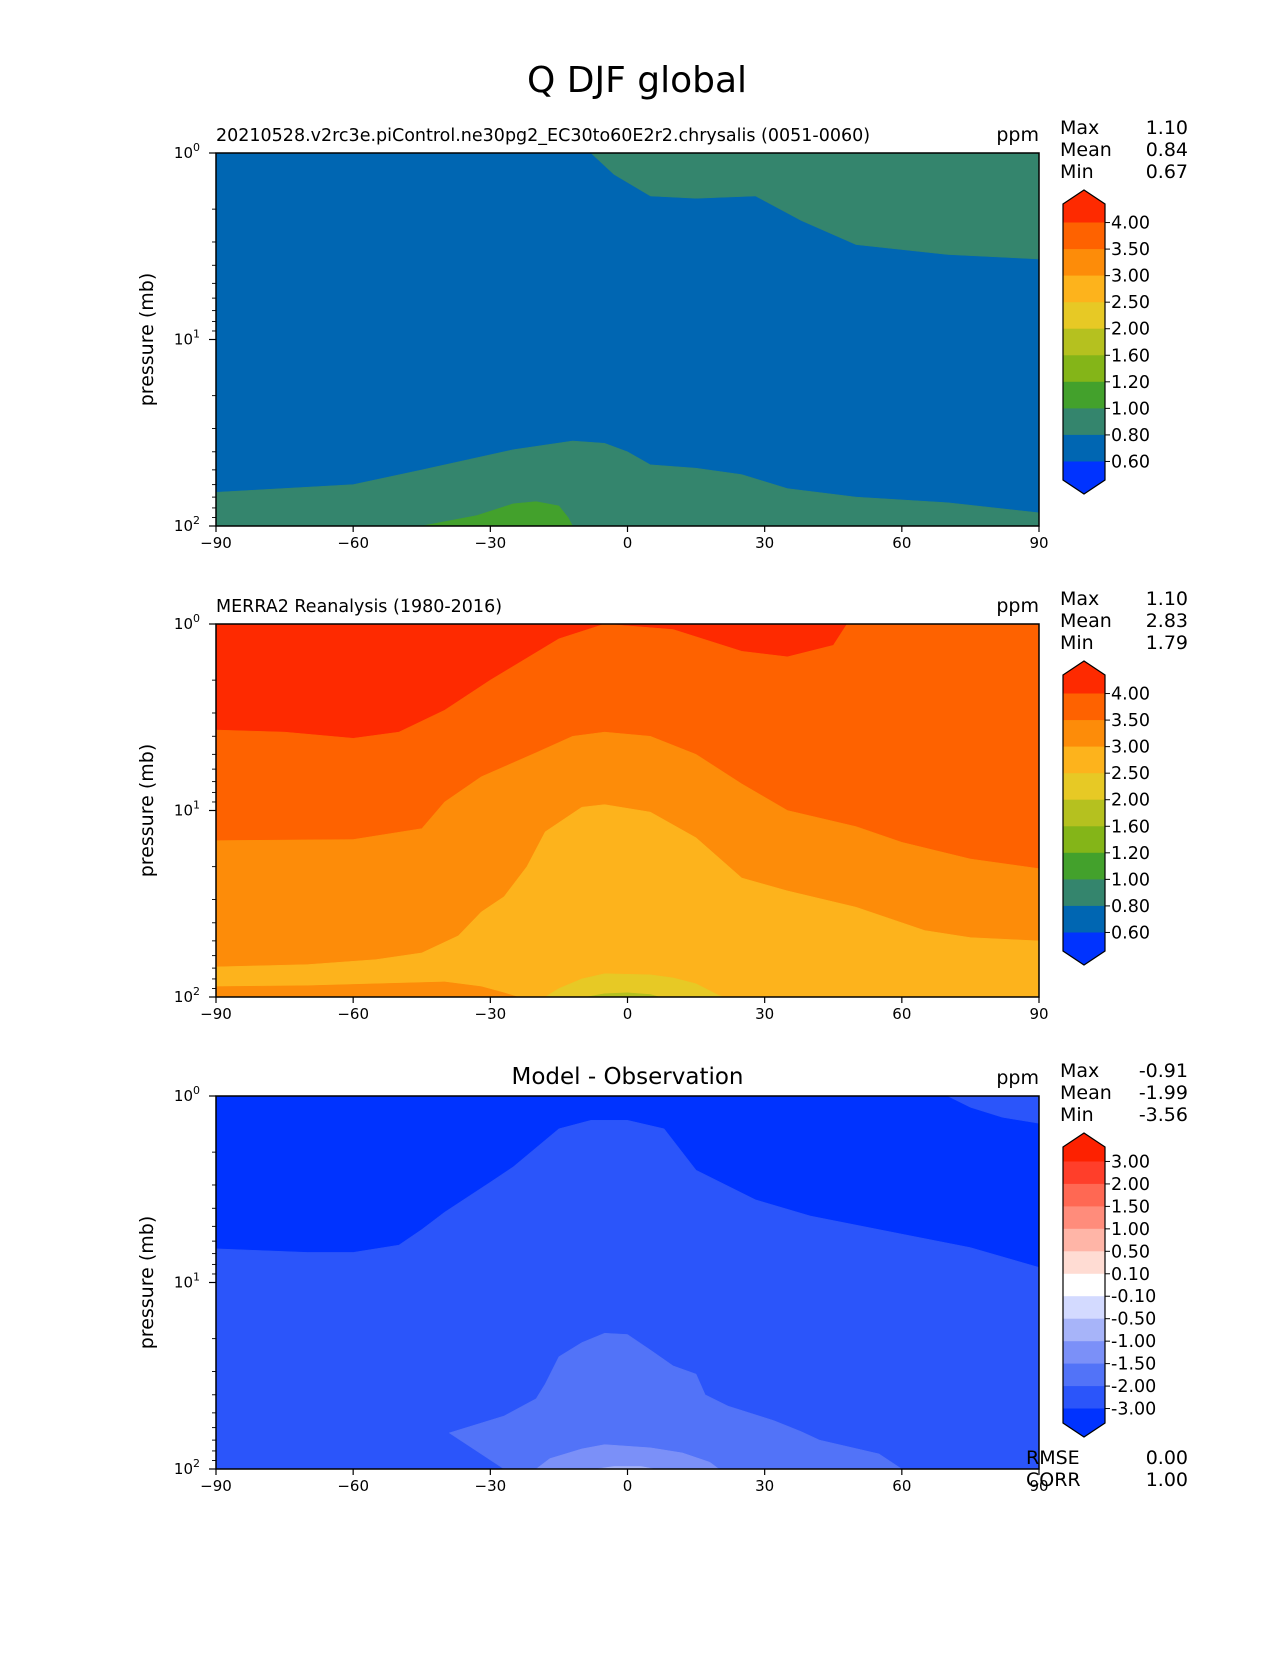 The image size is (1275, 1654). Describe the element at coordinates (1167, 150) in the screenshot. I see `stat-value: 0.84` at that location.